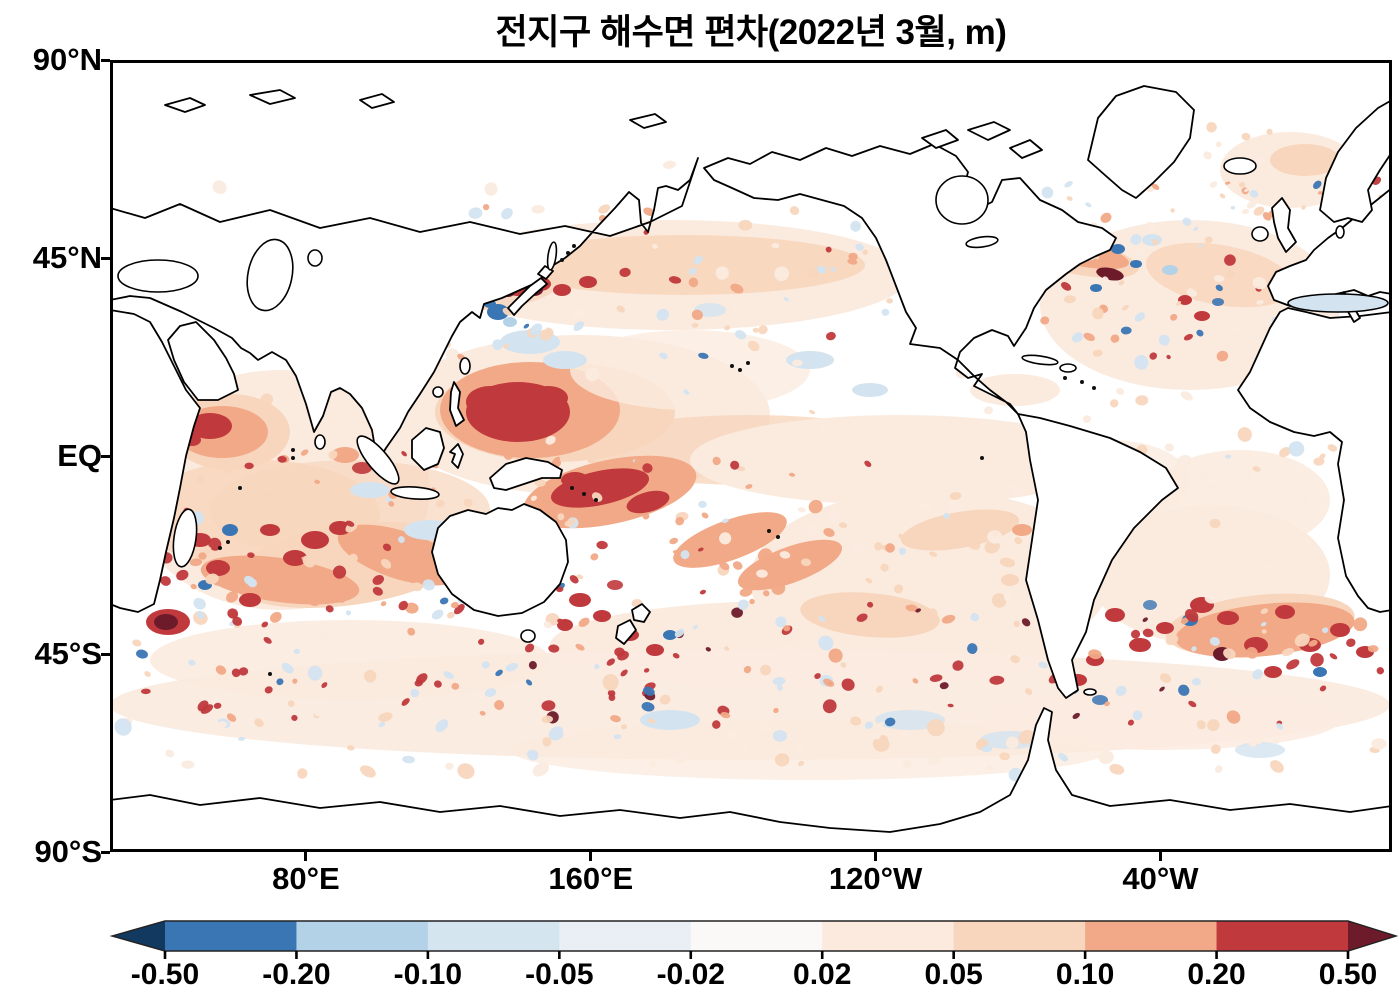 The height and width of the screenshot is (1002, 1400). I want to click on x-axis-label: 80°E, so click(306, 878).